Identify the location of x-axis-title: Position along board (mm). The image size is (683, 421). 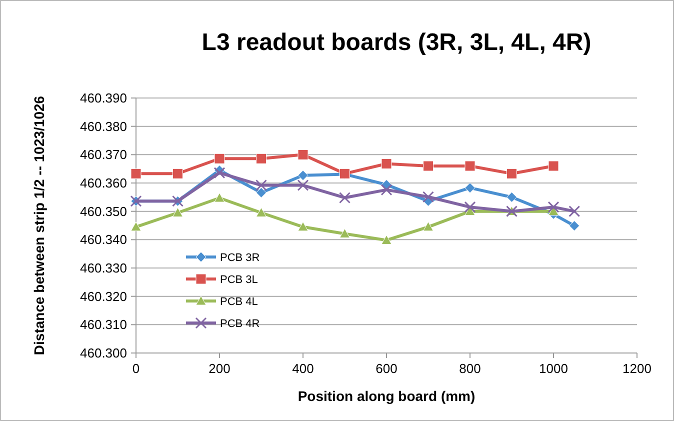
(387, 396).